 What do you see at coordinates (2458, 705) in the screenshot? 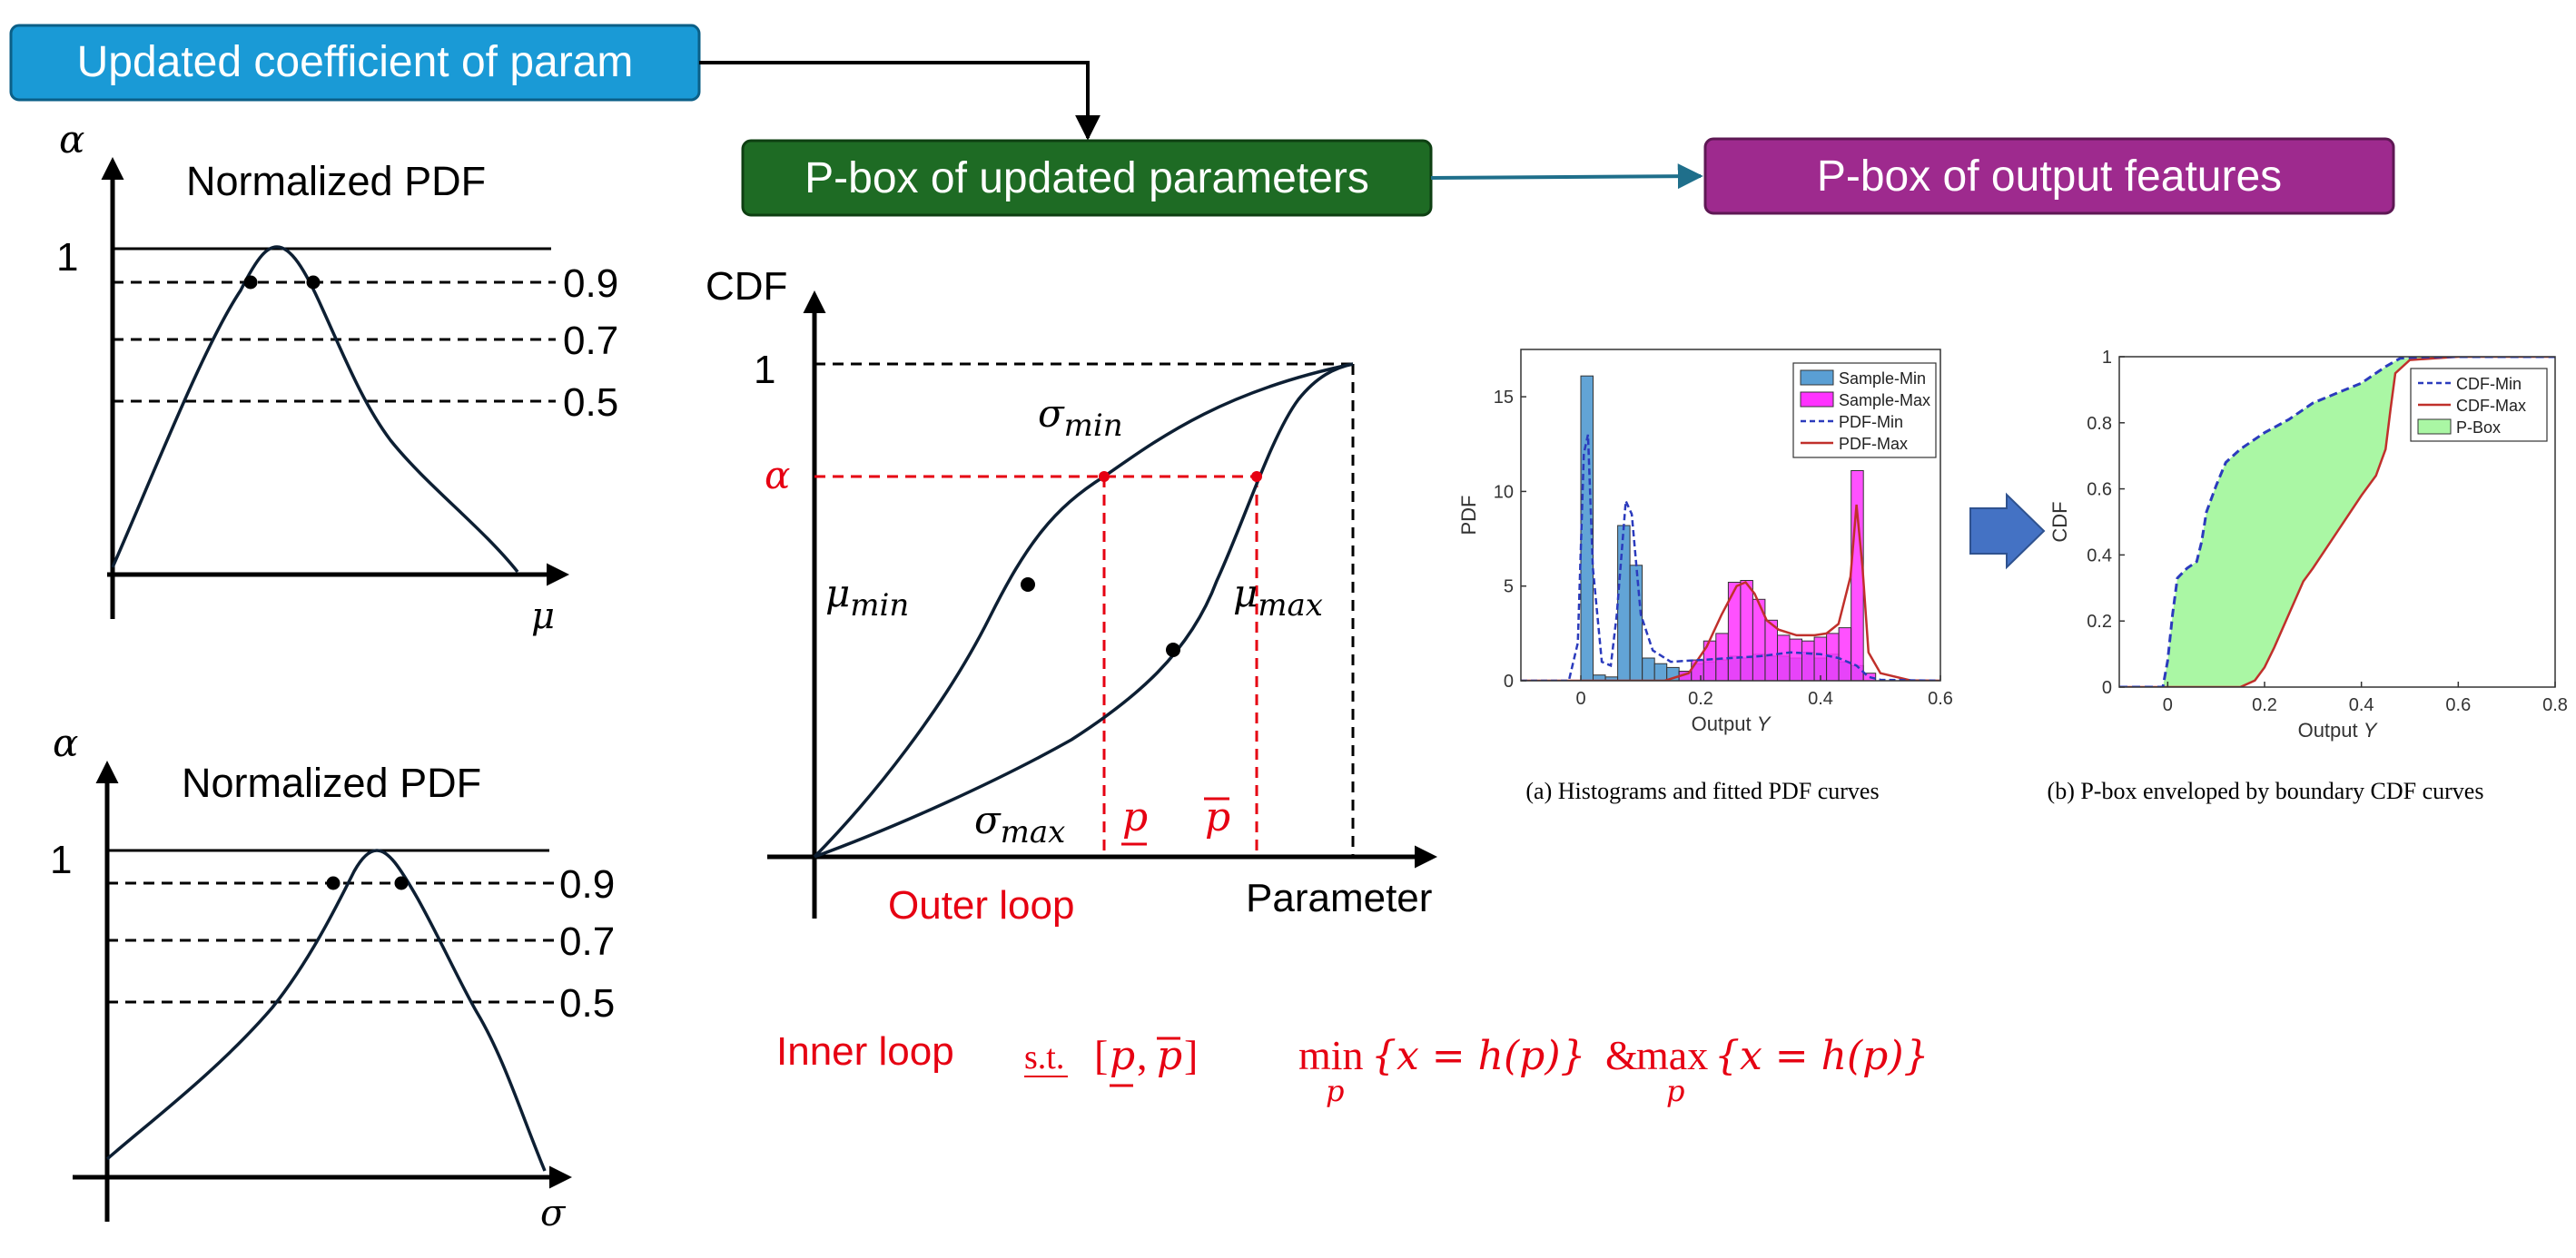
I see `chart-b-x-tick-label: 0.6` at bounding box center [2458, 705].